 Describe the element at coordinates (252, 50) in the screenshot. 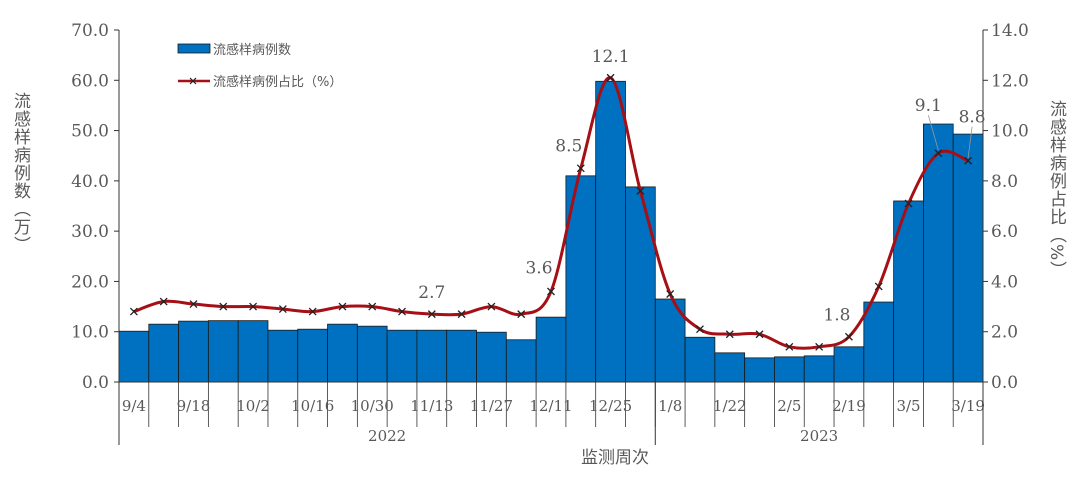

I see `legend-bar-label: 流感样病例数` at that location.